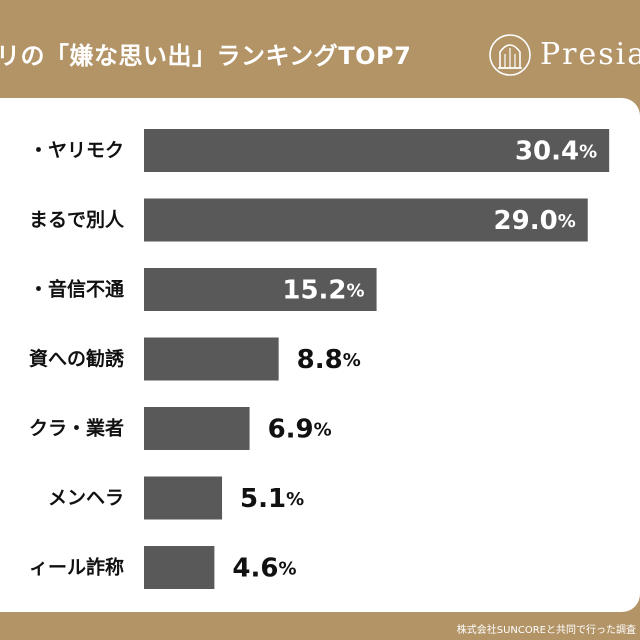  What do you see at coordinates (86, 498) in the screenshot?
I see `category-label-6: メンヘラ` at bounding box center [86, 498].